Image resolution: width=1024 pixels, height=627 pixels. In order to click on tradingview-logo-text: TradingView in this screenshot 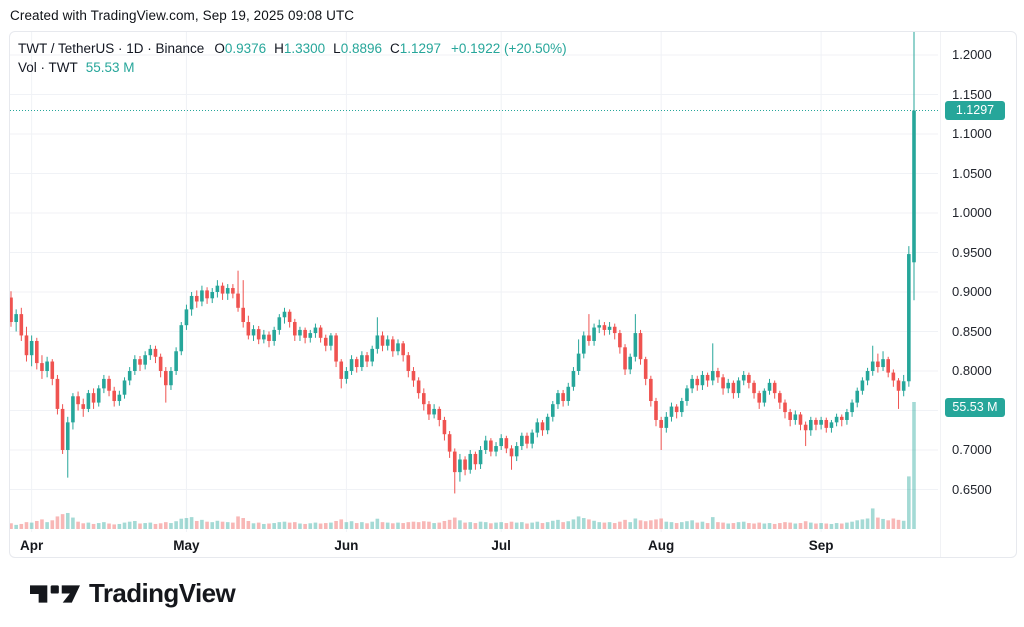, I will do `click(162, 593)`.